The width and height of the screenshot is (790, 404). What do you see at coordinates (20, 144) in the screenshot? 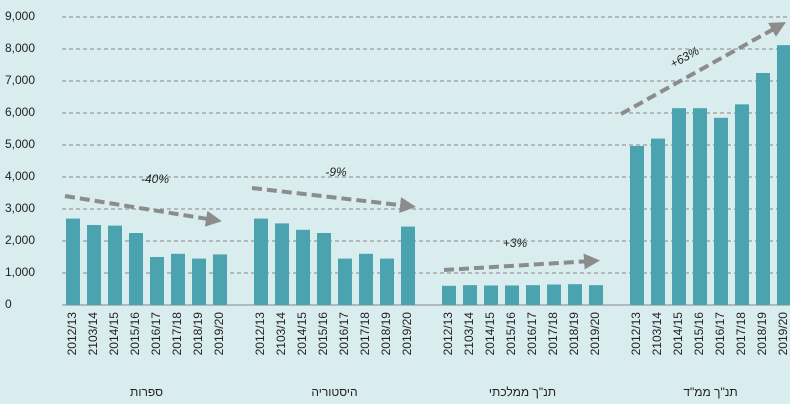
I see `y-tick-label: 5,000` at bounding box center [20, 144].